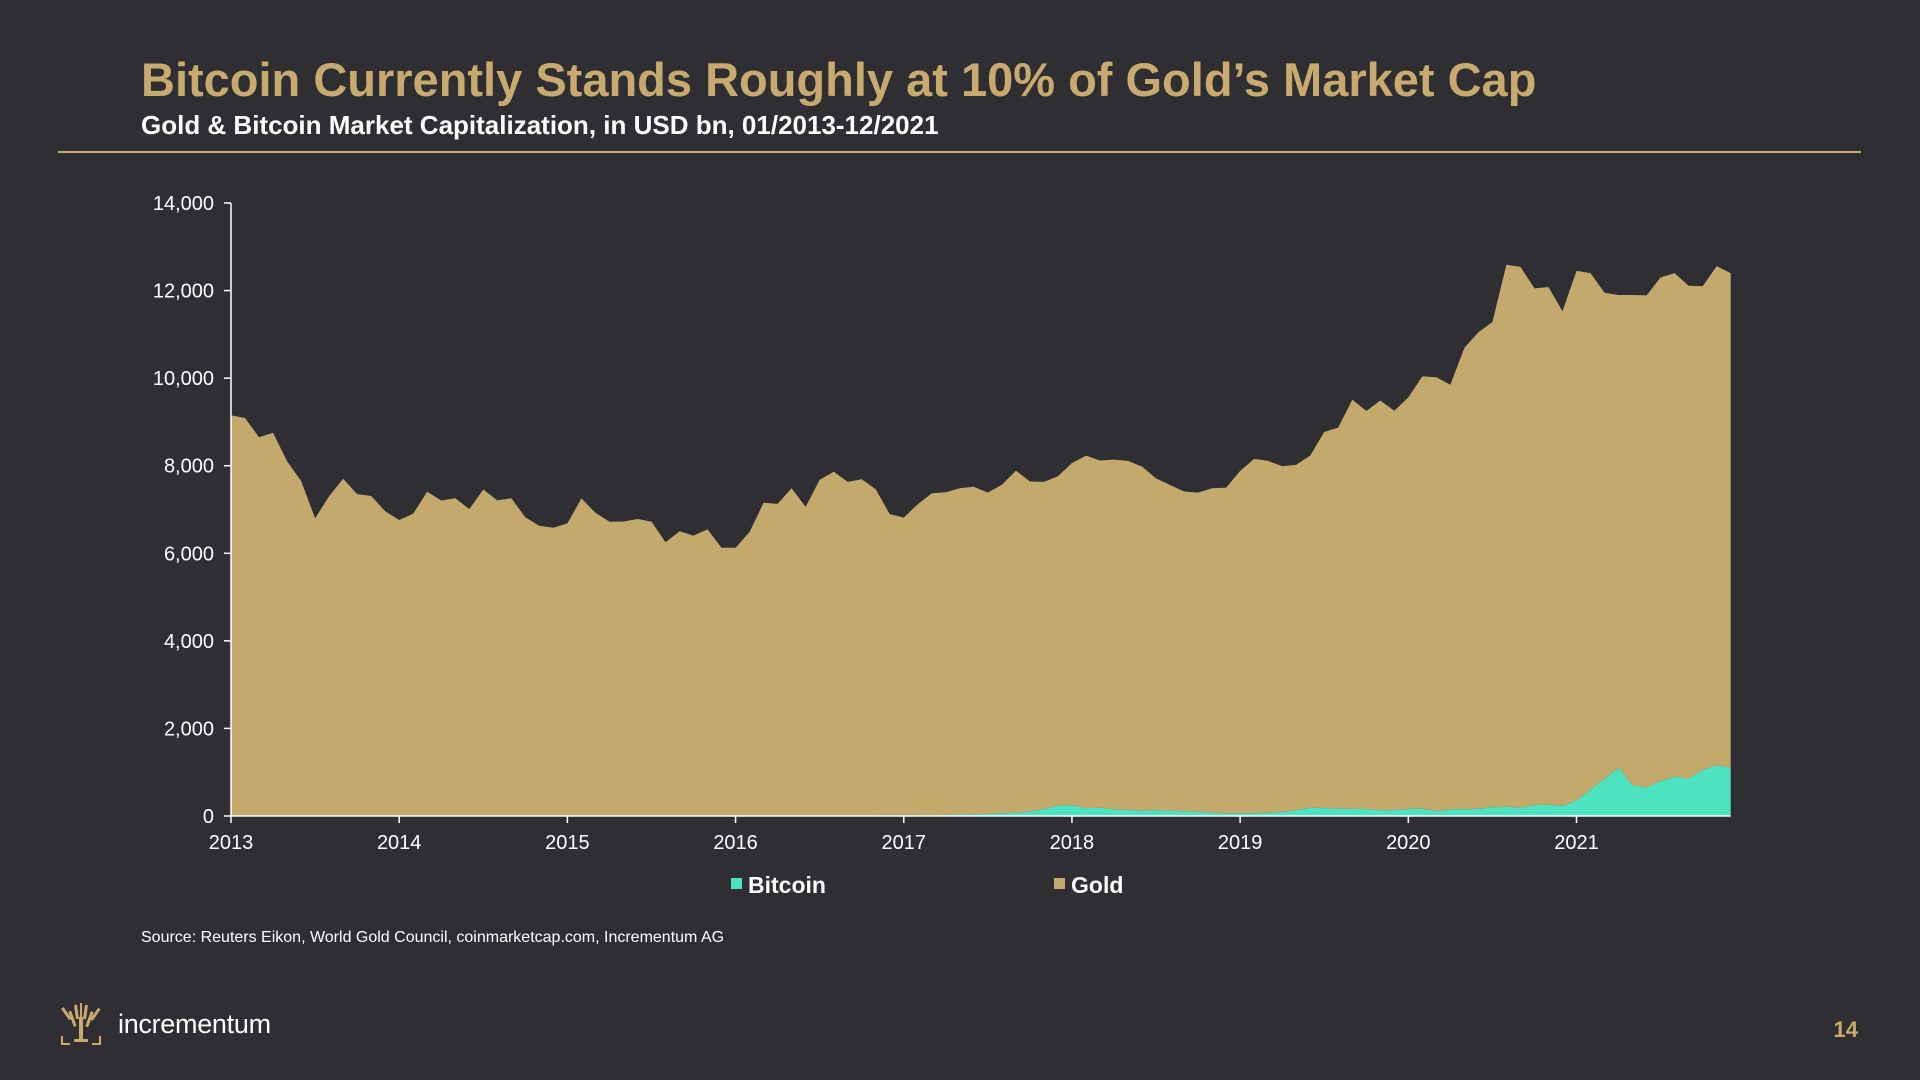 This screenshot has width=1920, height=1080. I want to click on y-tick-label: 14,000, so click(183, 204).